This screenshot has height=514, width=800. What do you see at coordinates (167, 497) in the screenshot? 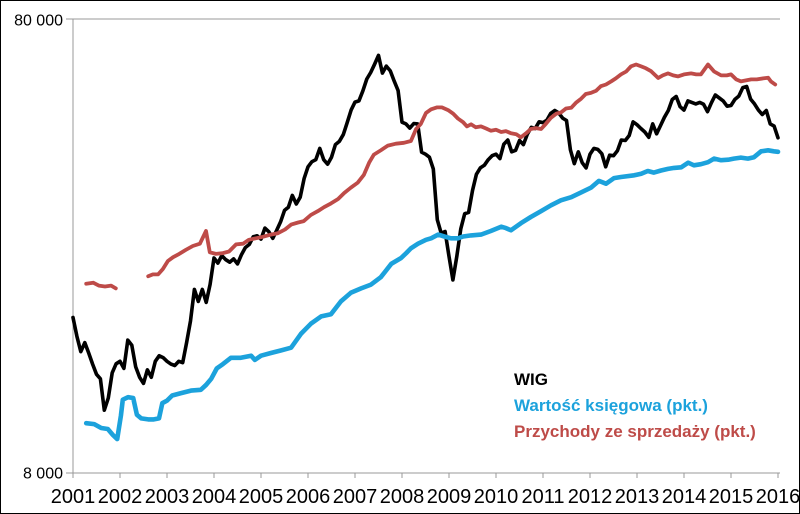
I see `x-axis-label: 2003` at bounding box center [167, 497].